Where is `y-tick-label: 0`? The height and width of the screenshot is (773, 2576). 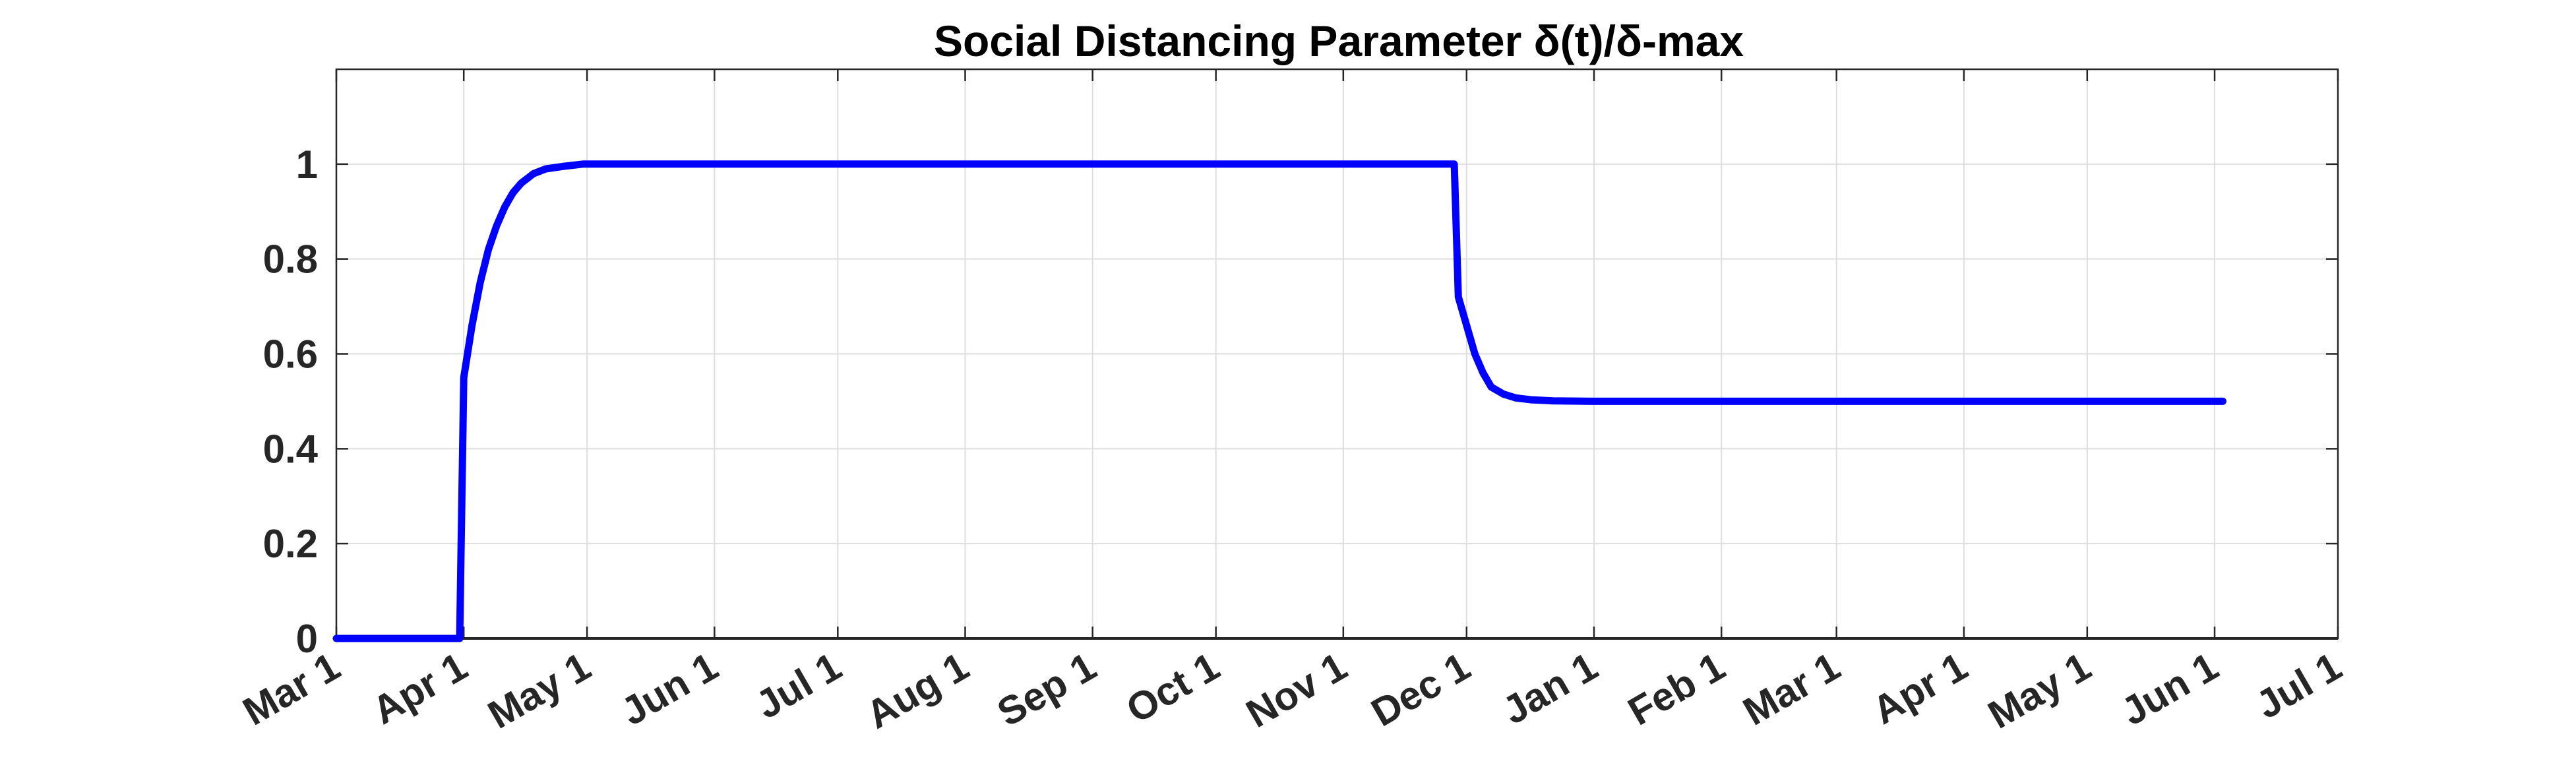
y-tick-label: 0 is located at coordinates (307, 639).